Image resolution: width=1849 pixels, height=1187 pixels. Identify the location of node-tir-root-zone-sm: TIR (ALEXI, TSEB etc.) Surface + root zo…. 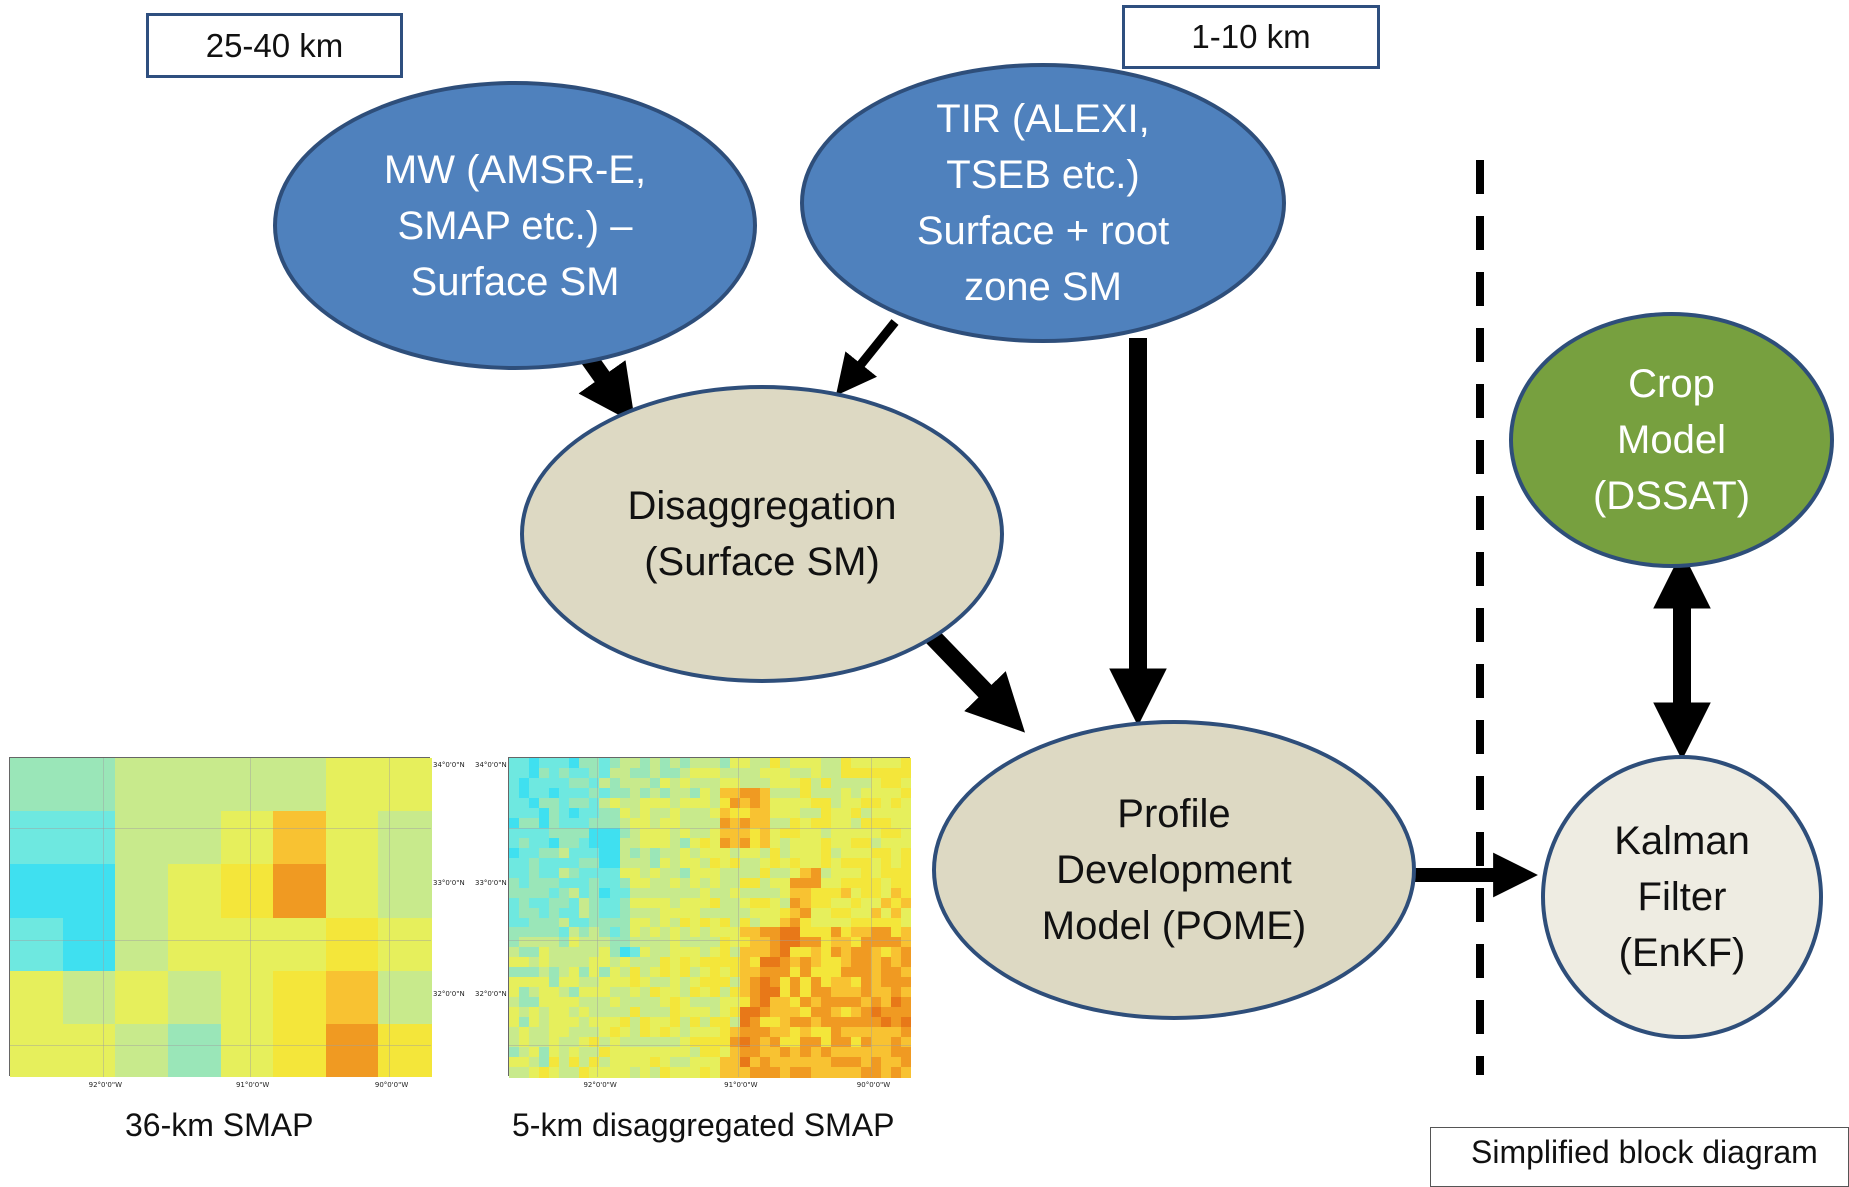
(1043, 203).